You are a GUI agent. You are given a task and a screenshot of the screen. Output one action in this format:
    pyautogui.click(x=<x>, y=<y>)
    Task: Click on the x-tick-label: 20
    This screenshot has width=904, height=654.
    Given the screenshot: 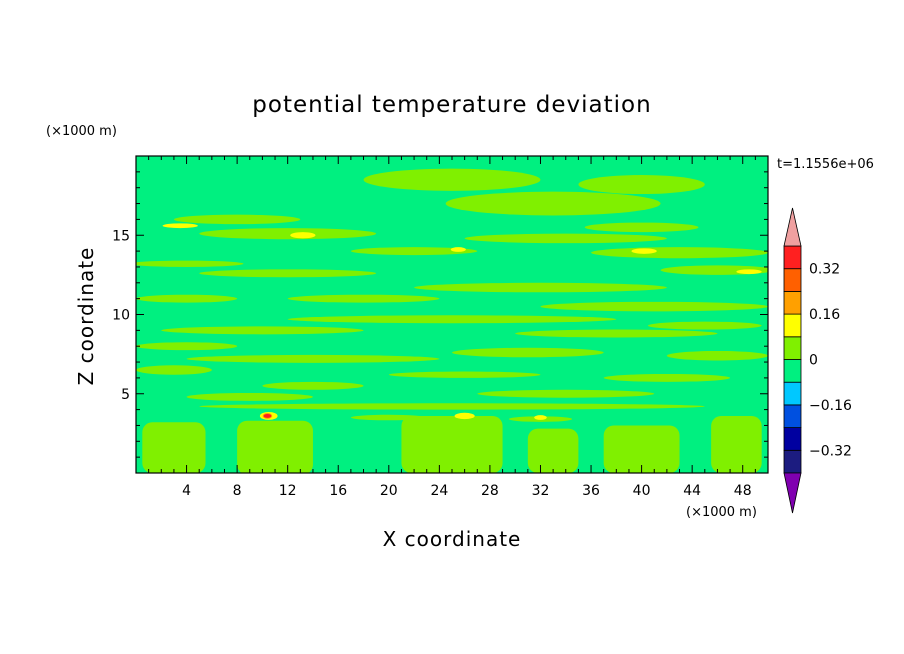 What is the action you would take?
    pyautogui.click(x=389, y=491)
    